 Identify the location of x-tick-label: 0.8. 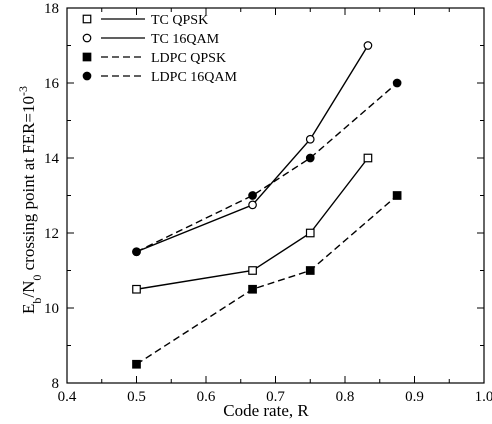
(345, 397).